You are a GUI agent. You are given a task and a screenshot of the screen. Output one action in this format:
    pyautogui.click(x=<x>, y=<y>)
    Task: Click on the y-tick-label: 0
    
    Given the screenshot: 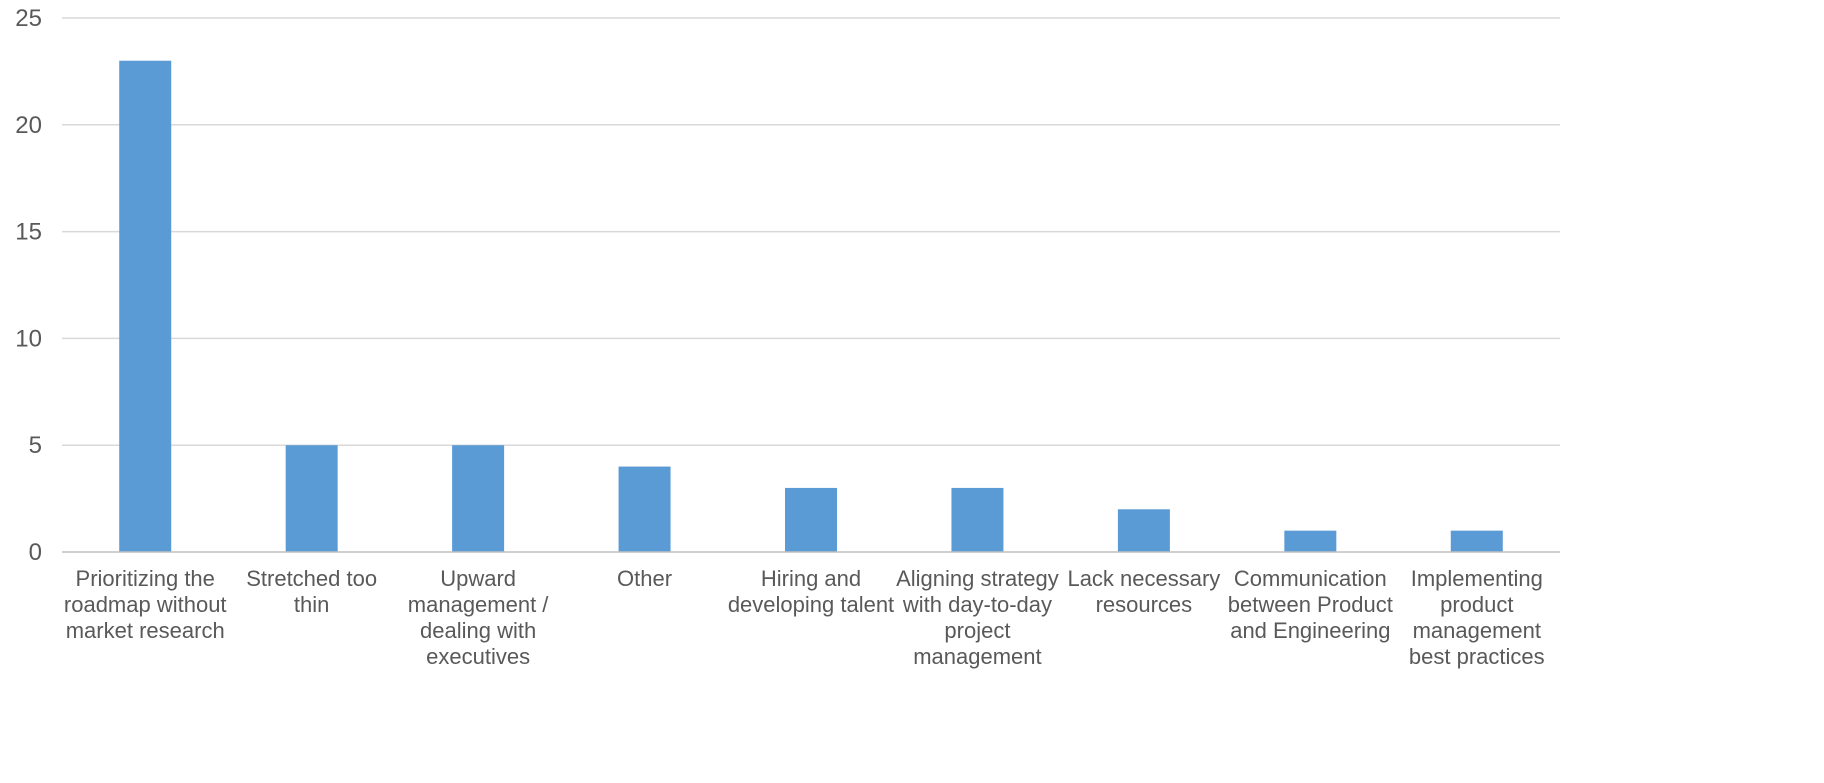 What is the action you would take?
    pyautogui.click(x=35, y=552)
    